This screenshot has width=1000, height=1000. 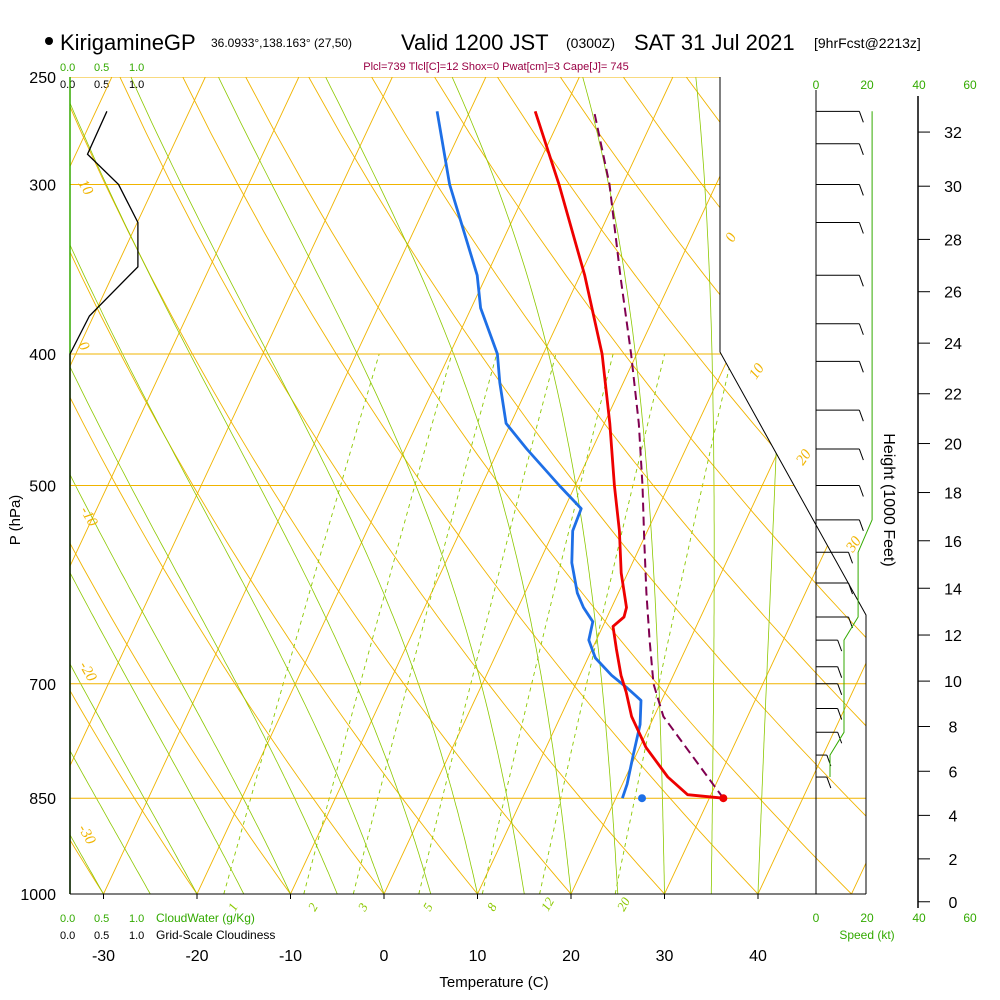 What do you see at coordinates (642, 798) in the screenshot?
I see `surface-dewpoint-dot` at bounding box center [642, 798].